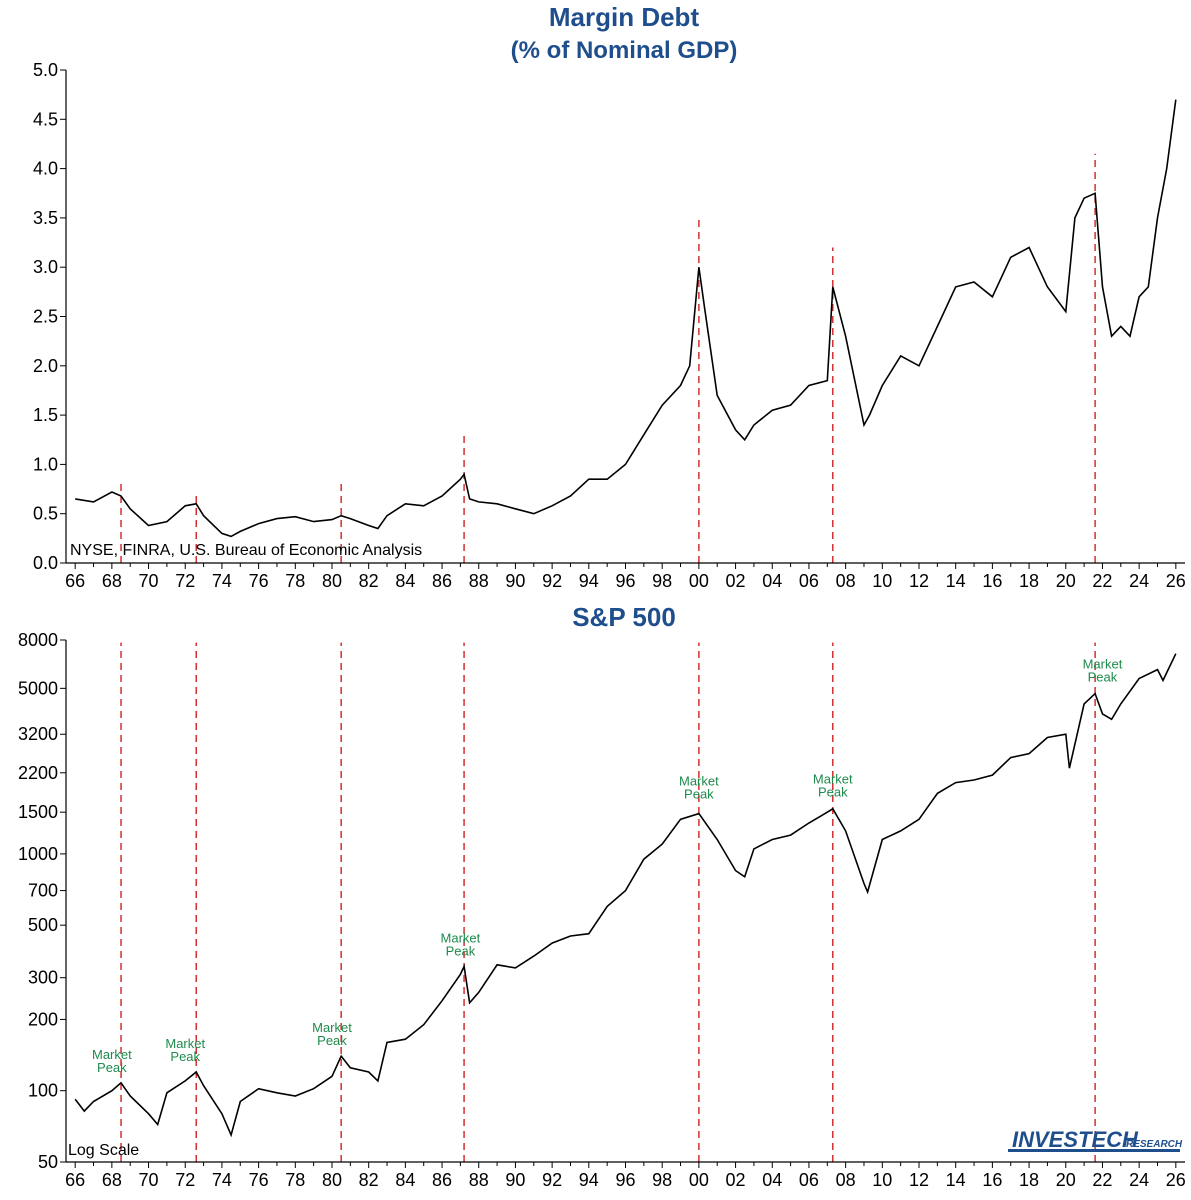  Describe the element at coordinates (38, 734) in the screenshot. I see `y-tick-label: 3200` at that location.